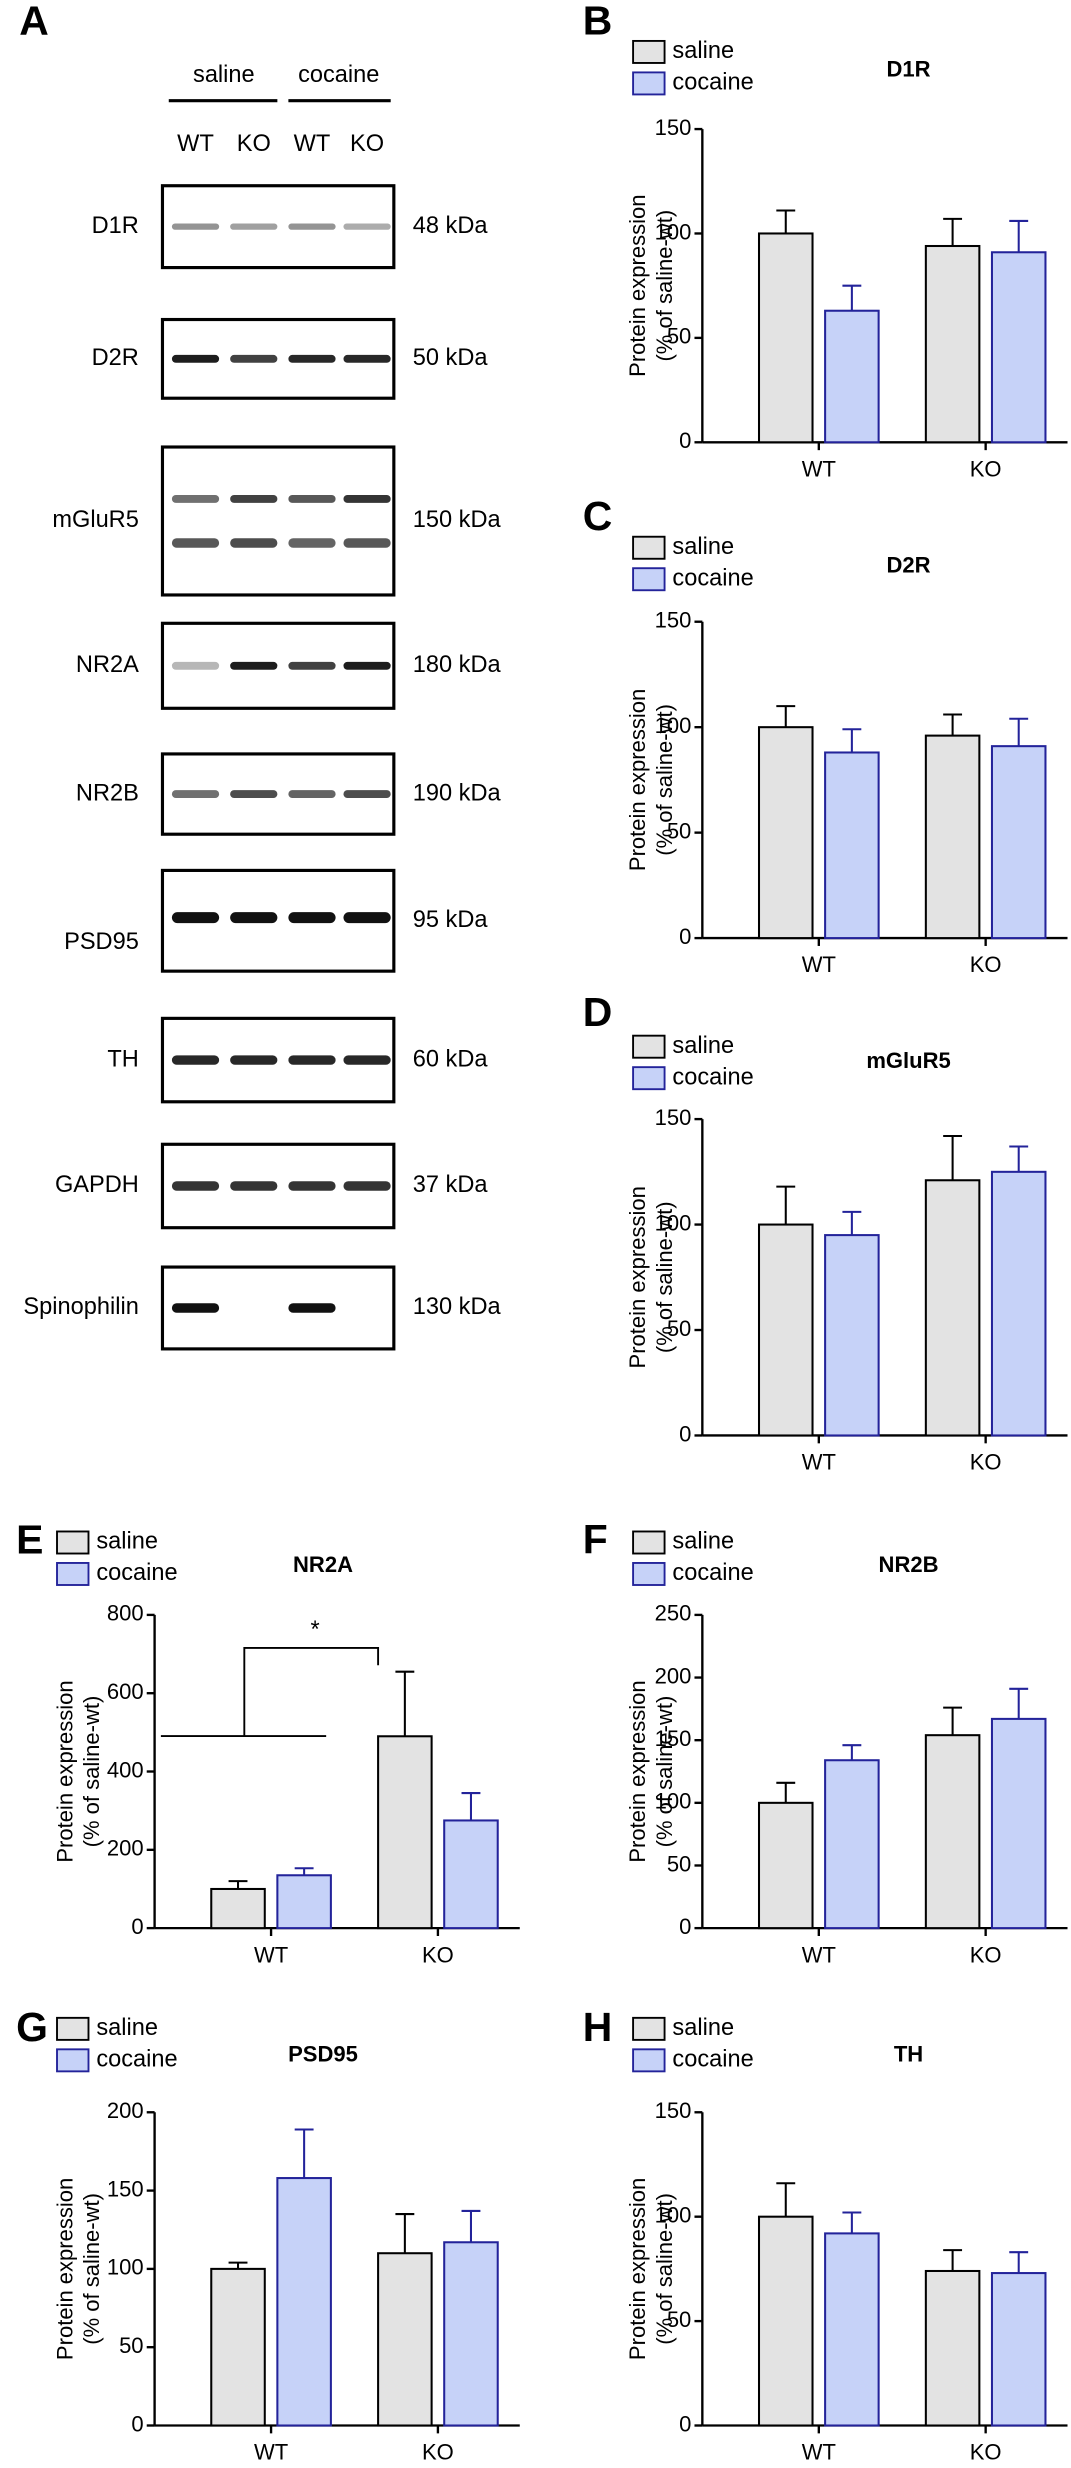 The height and width of the screenshot is (2468, 1071). I want to click on protein-label: TH, so click(122, 1059).